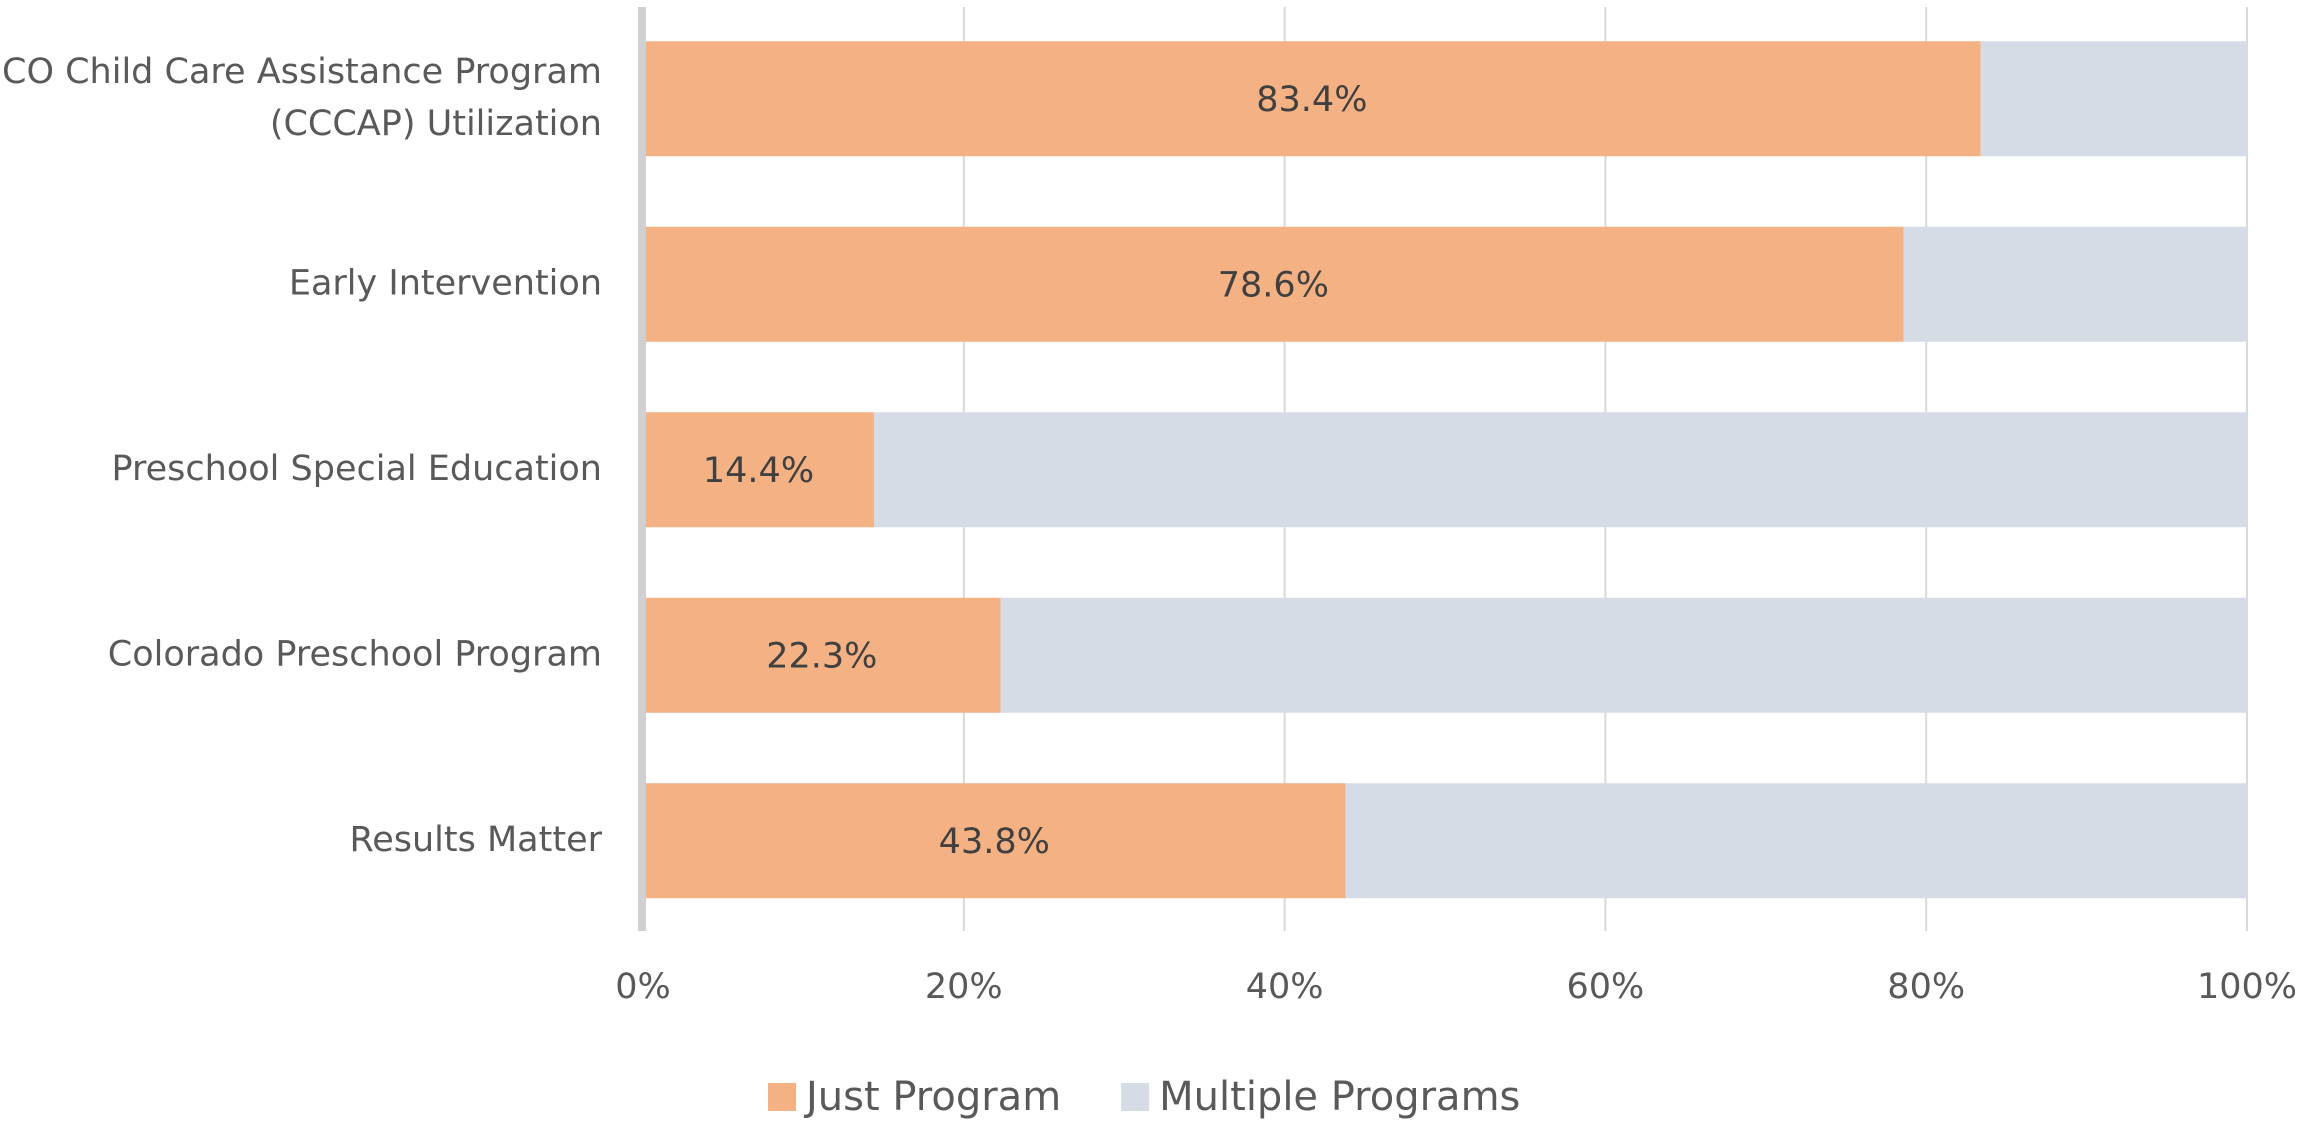 The image size is (2308, 1132). What do you see at coordinates (643, 987) in the screenshot?
I see `x-tick-label: 0%` at bounding box center [643, 987].